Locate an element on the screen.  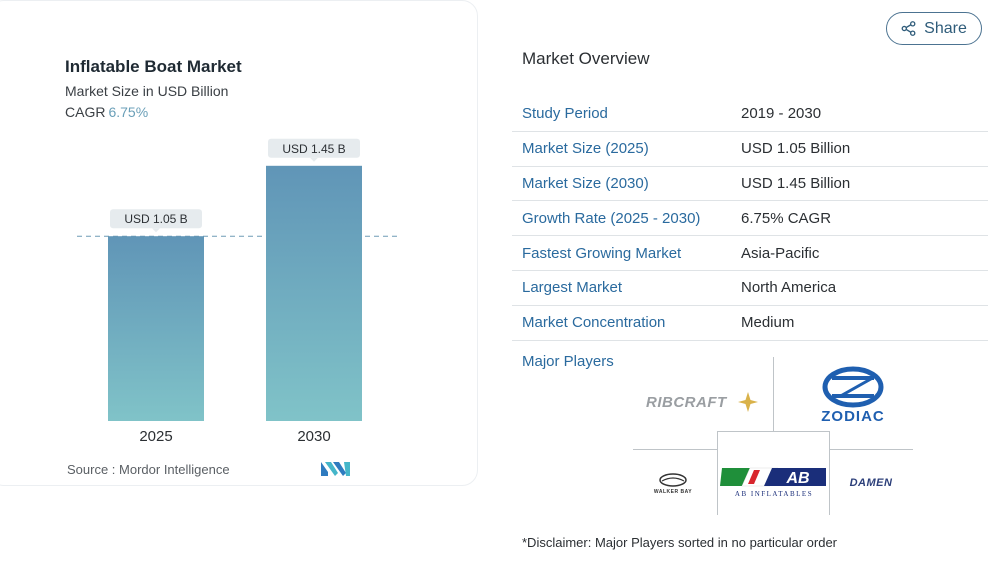
table-row: Market Size (2025) USD 1.05 Billion is located at coordinates (750, 149).